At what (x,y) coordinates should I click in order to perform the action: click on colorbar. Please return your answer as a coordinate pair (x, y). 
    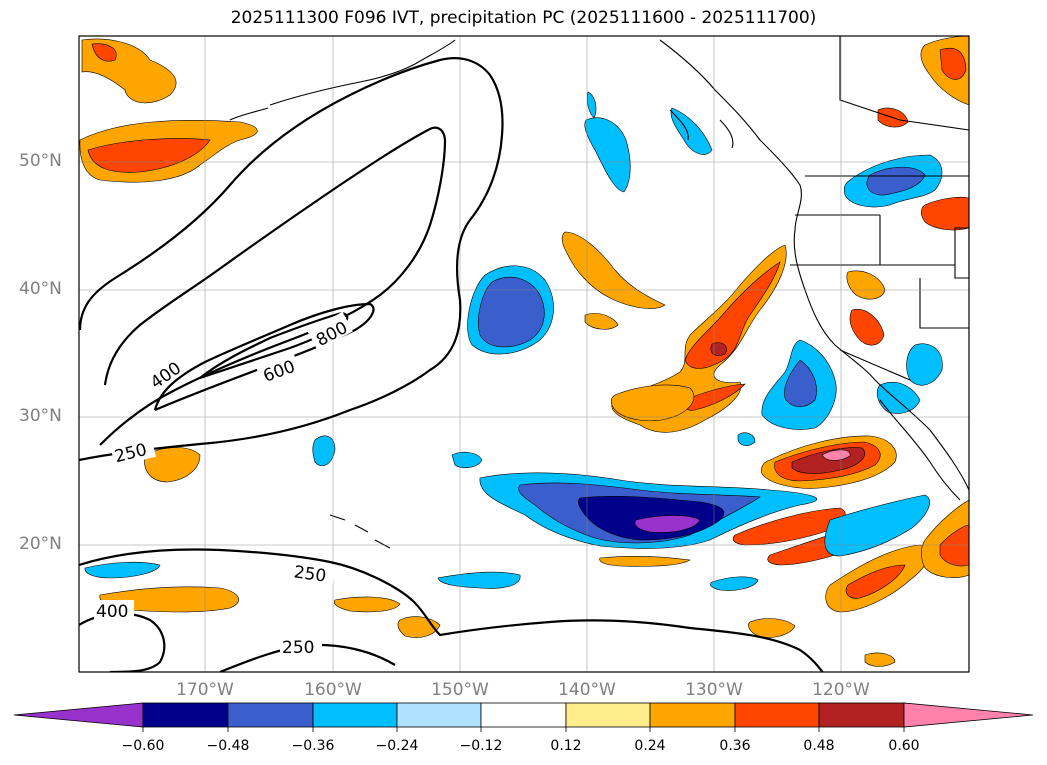
    Looking at the image, I should click on (523, 717).